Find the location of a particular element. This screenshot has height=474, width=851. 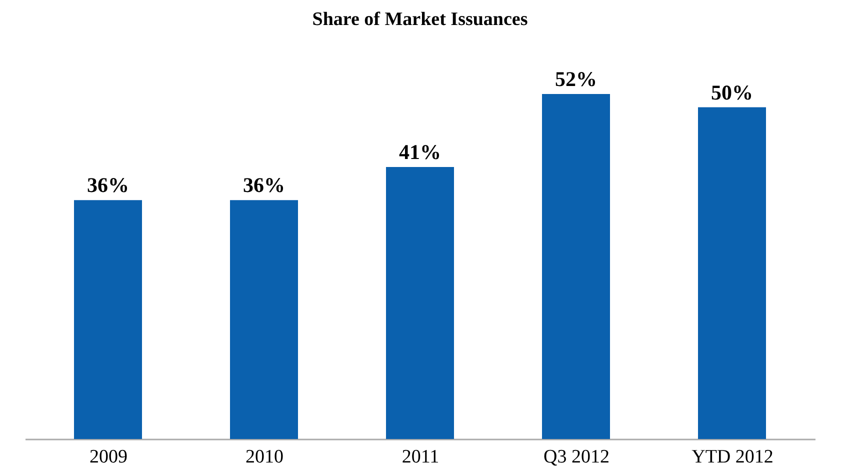

x-tick-label: 2011 is located at coordinates (421, 457).